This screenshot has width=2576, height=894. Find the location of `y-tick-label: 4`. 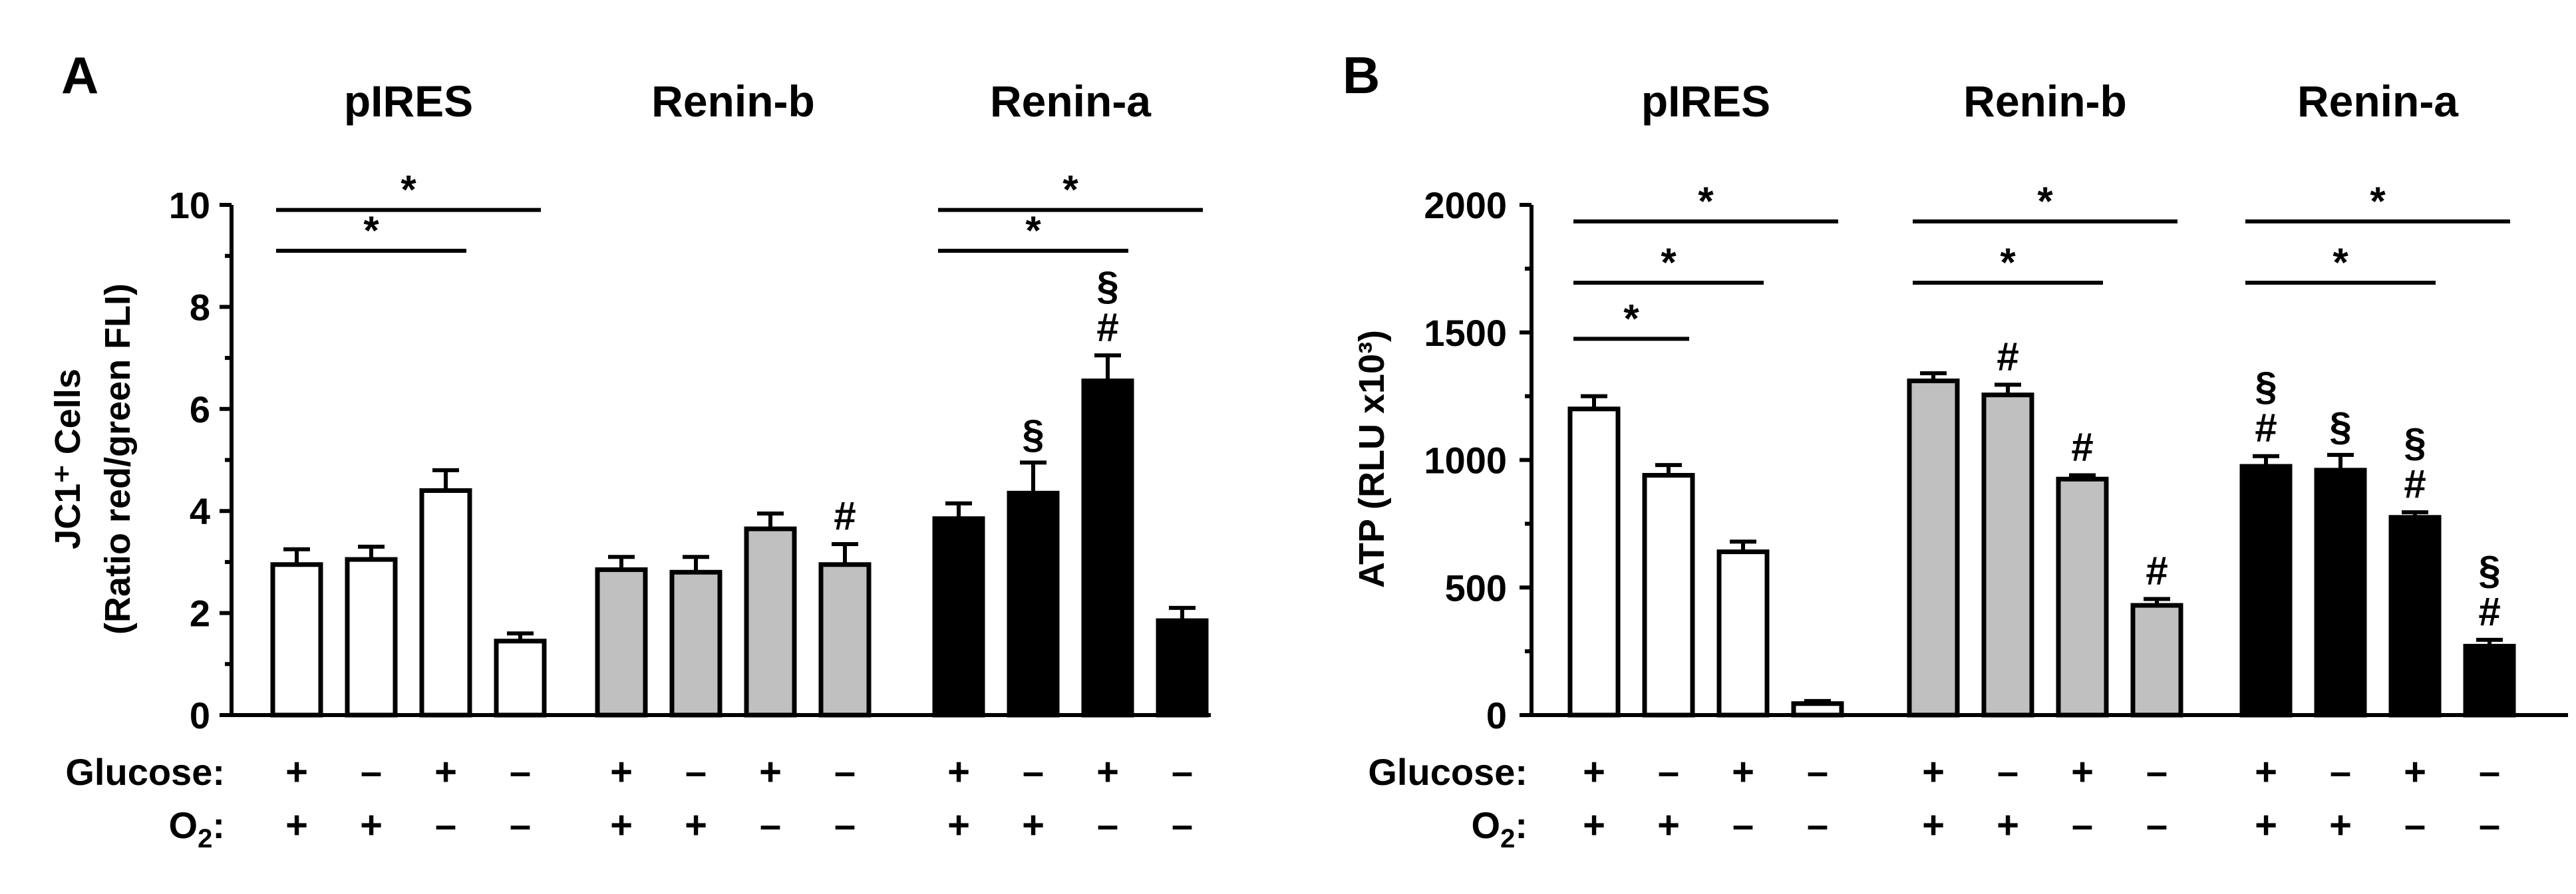

y-tick-label: 4 is located at coordinates (200, 511).